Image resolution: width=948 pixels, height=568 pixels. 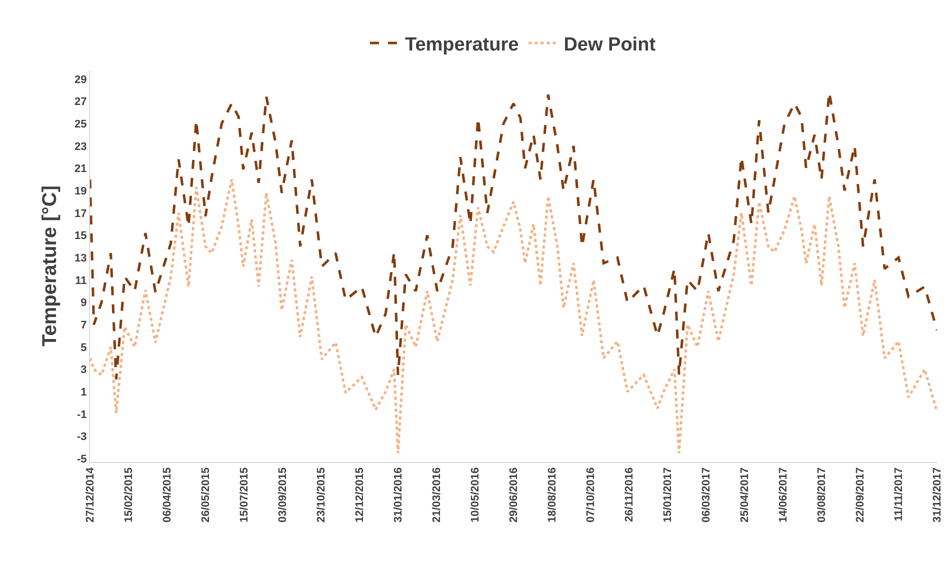 What do you see at coordinates (322, 494) in the screenshot?
I see `x-tick-label: 23/10/2015` at bounding box center [322, 494].